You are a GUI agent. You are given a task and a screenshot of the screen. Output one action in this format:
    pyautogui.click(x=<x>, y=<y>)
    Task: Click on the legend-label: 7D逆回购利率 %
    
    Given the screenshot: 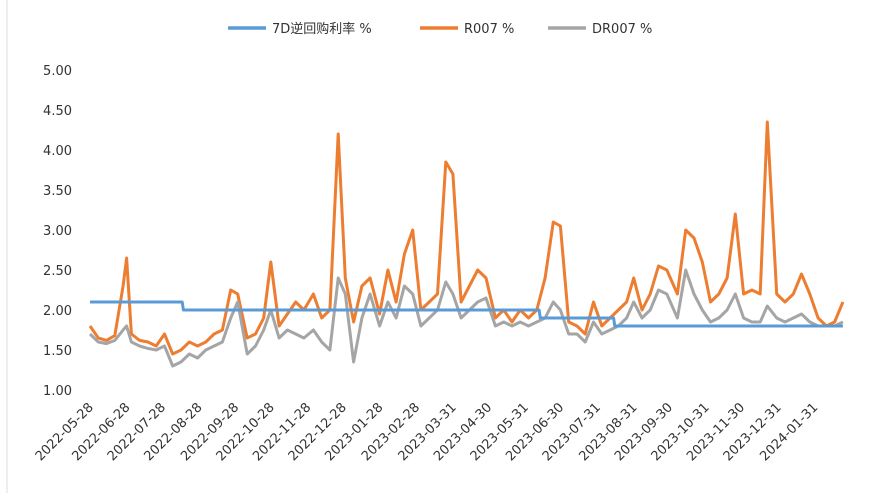 What is the action you would take?
    pyautogui.click(x=322, y=29)
    